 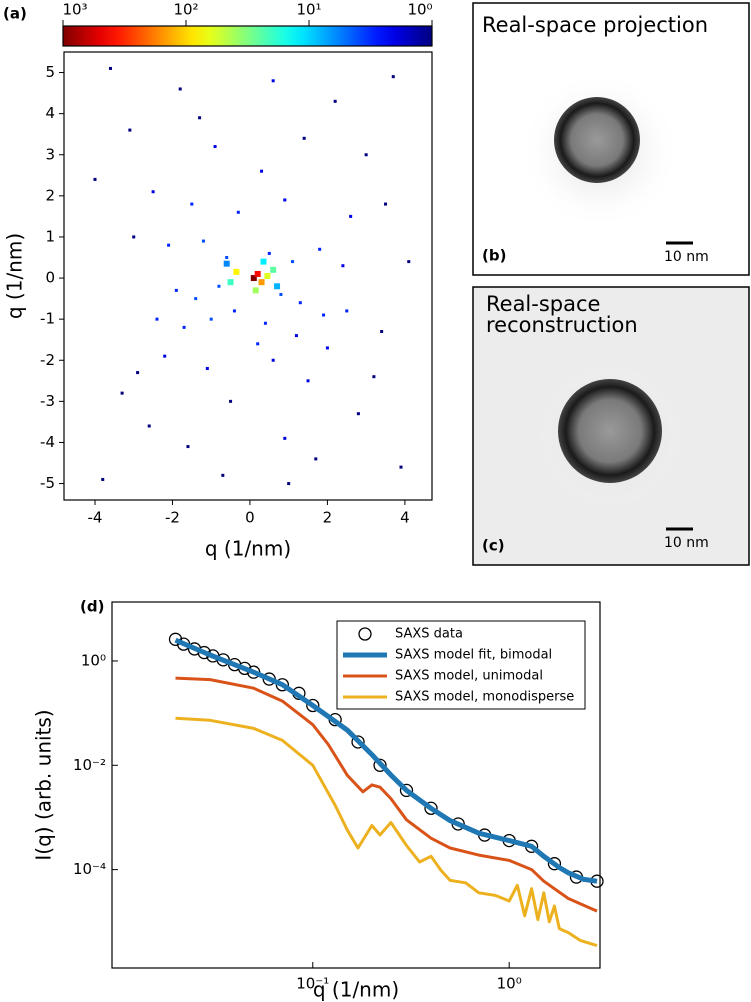 What do you see at coordinates (611, 139) in the screenshot?
I see `image-b` at bounding box center [611, 139].